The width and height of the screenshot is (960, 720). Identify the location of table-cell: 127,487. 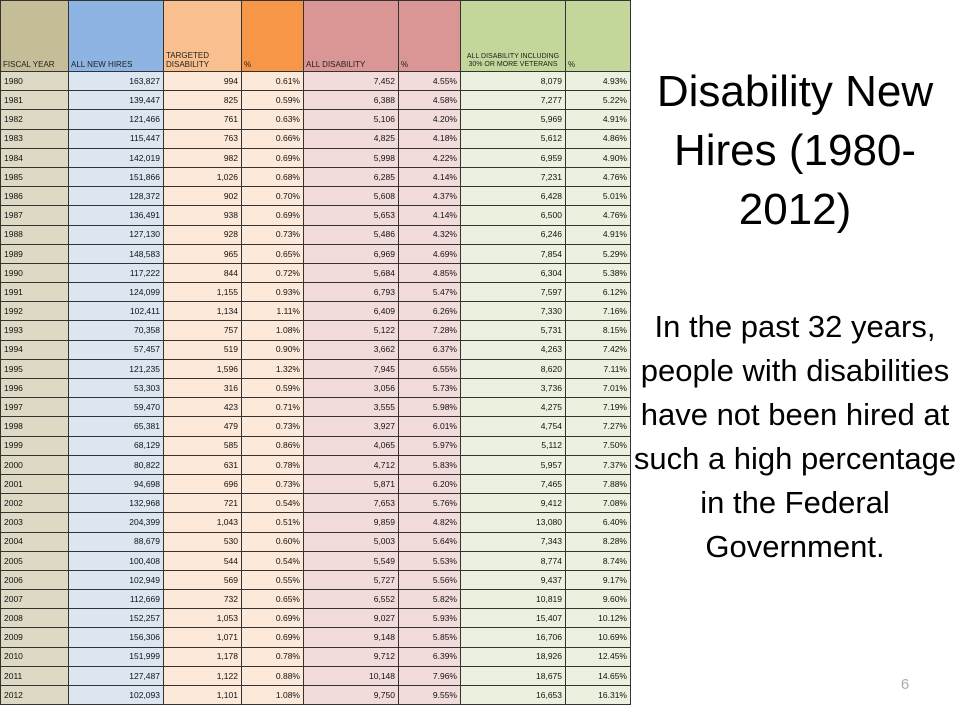
(116, 676).